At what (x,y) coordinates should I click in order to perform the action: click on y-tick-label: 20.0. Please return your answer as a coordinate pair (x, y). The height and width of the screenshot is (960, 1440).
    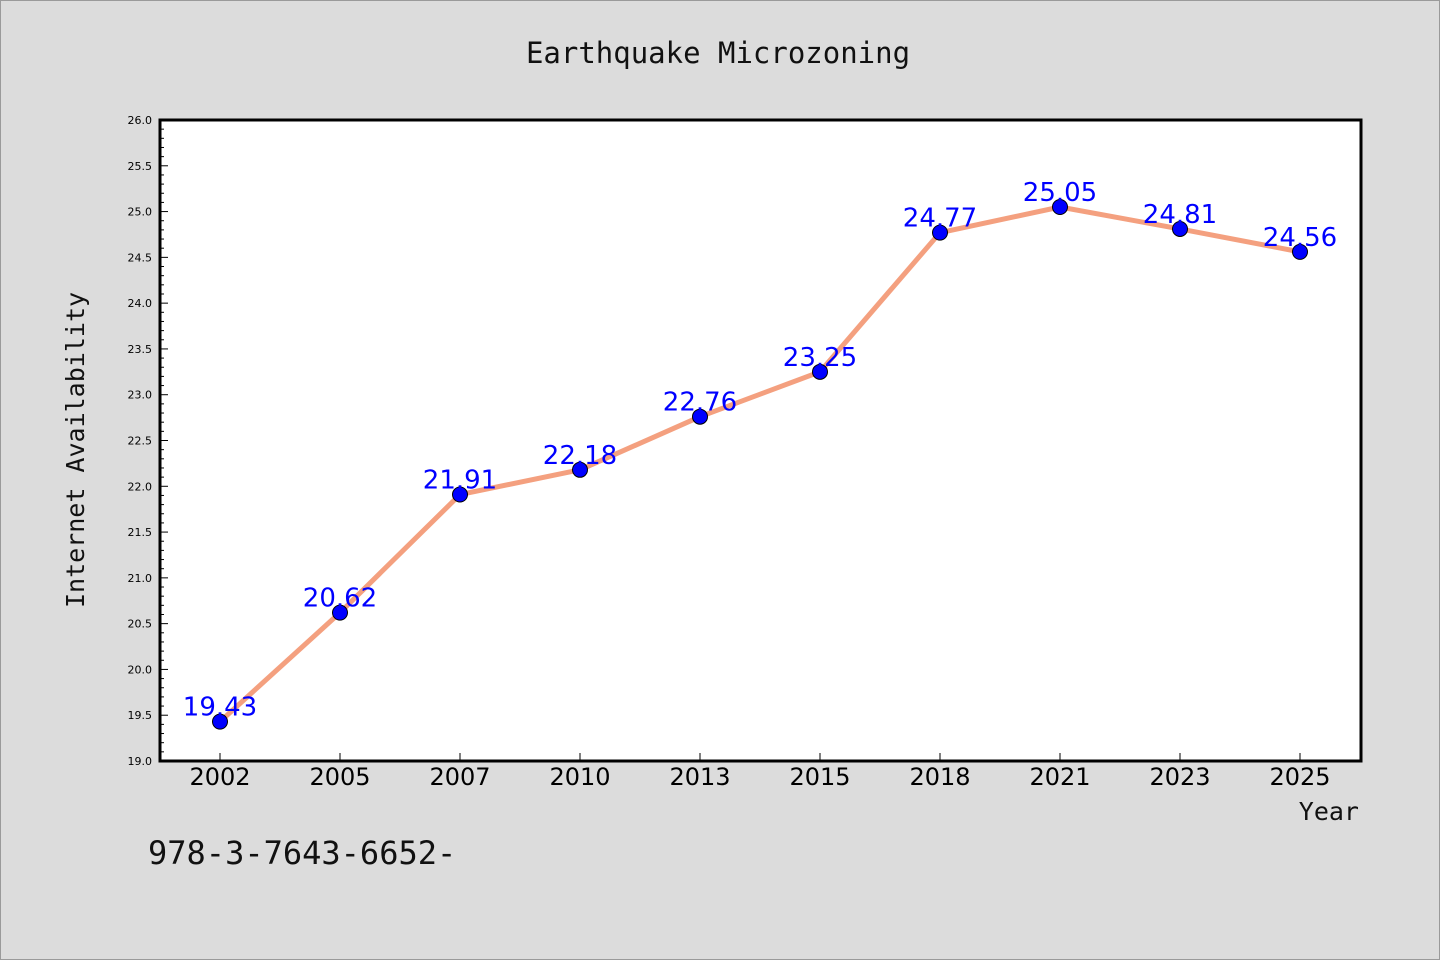
    Looking at the image, I should click on (140, 669).